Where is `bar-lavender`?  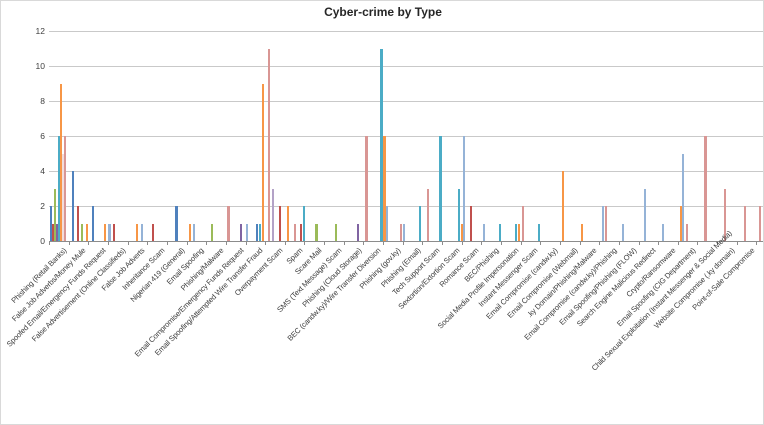
bar-lavender is located at coordinates (272, 214).